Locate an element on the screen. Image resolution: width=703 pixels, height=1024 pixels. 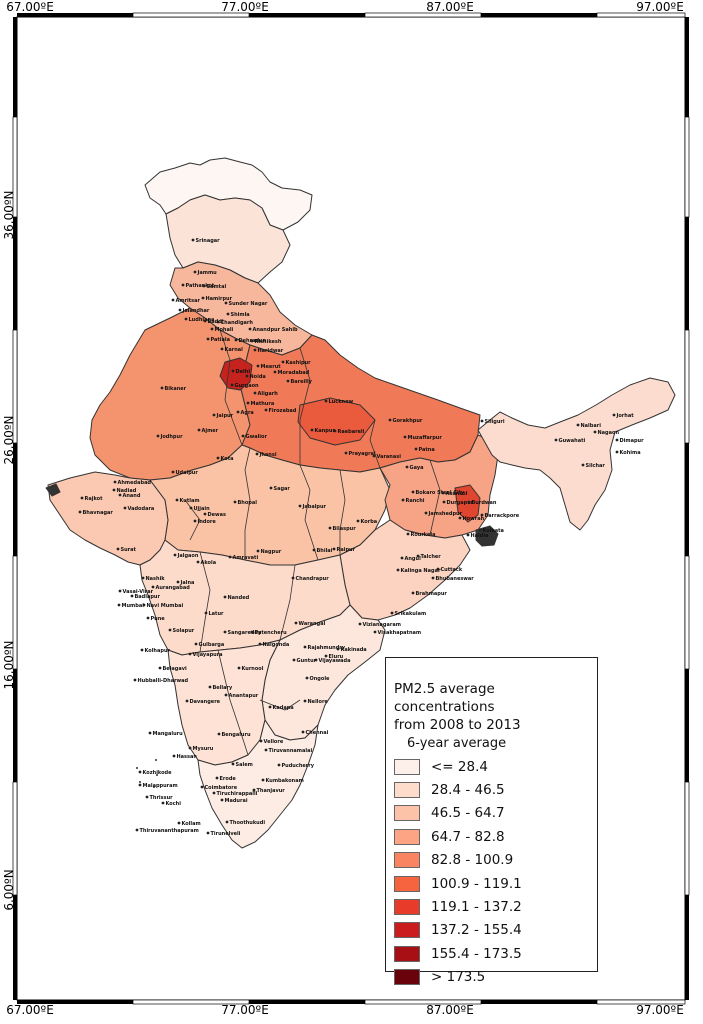
city-marker: Gorakhpur is located at coordinates (405, 421).